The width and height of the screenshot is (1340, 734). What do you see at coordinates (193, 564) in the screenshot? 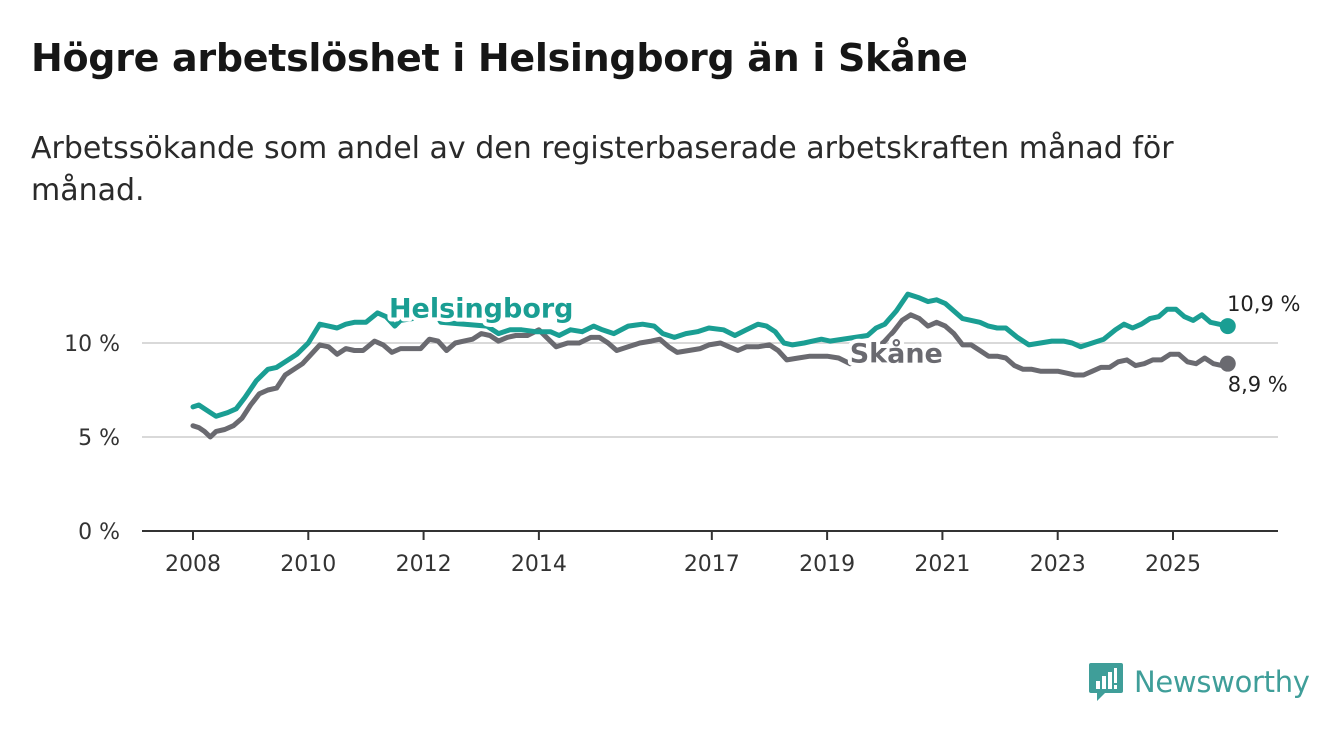
I see `x-tick-label: 2008` at bounding box center [193, 564].